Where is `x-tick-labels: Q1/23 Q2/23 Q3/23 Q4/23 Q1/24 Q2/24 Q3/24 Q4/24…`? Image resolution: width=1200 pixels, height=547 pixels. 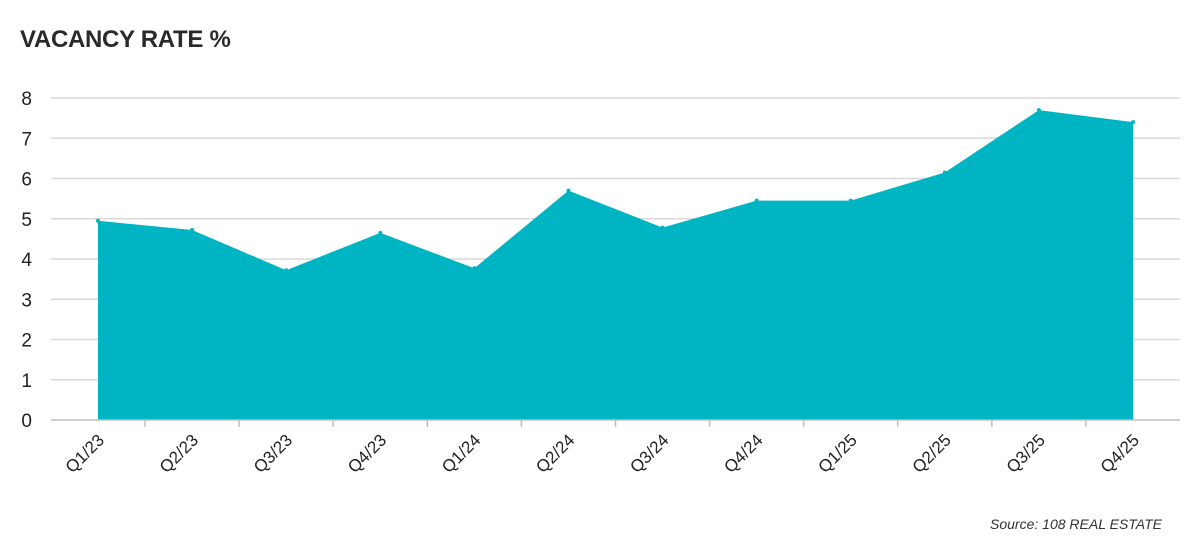 x-tick-labels: Q1/23 Q2/23 Q3/23 Q4/23 Q1/24 Q2/24 Q3/24 Q4/24… is located at coordinates (602, 454).